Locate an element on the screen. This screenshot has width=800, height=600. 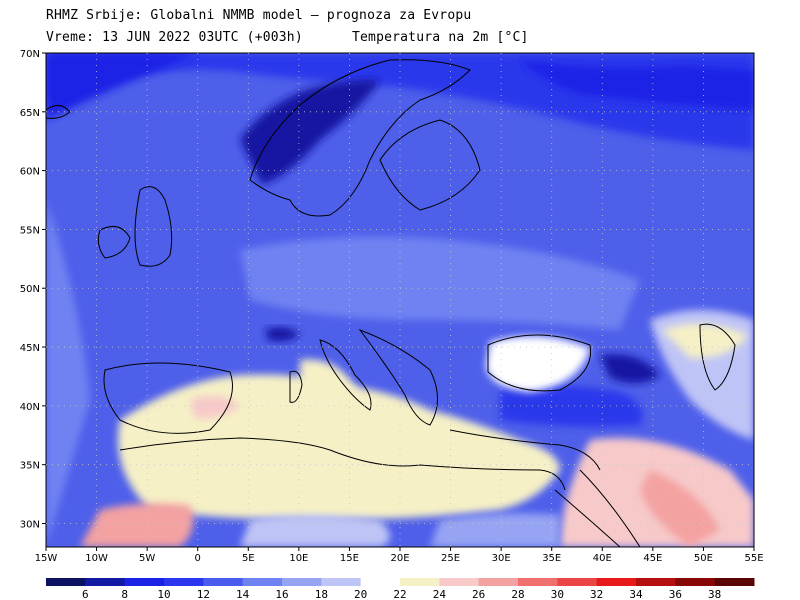
legend-tick-label: 20 is located at coordinates (360, 594).